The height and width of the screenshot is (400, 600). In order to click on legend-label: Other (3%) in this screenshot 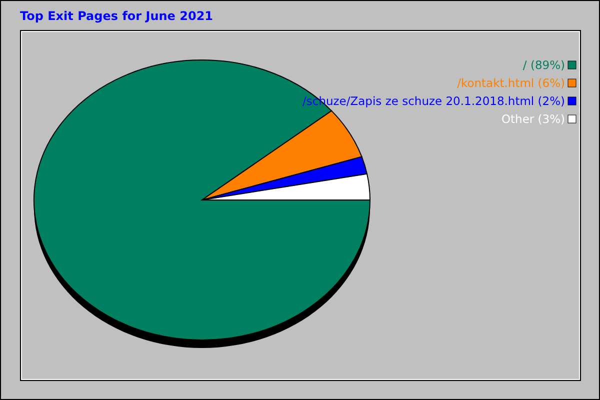, I will do `click(533, 119)`.